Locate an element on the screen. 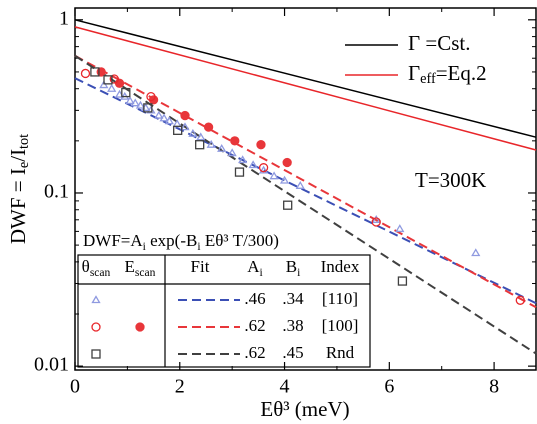 This screenshot has width=537, height=424. table-header-part: E is located at coordinates (130, 266).